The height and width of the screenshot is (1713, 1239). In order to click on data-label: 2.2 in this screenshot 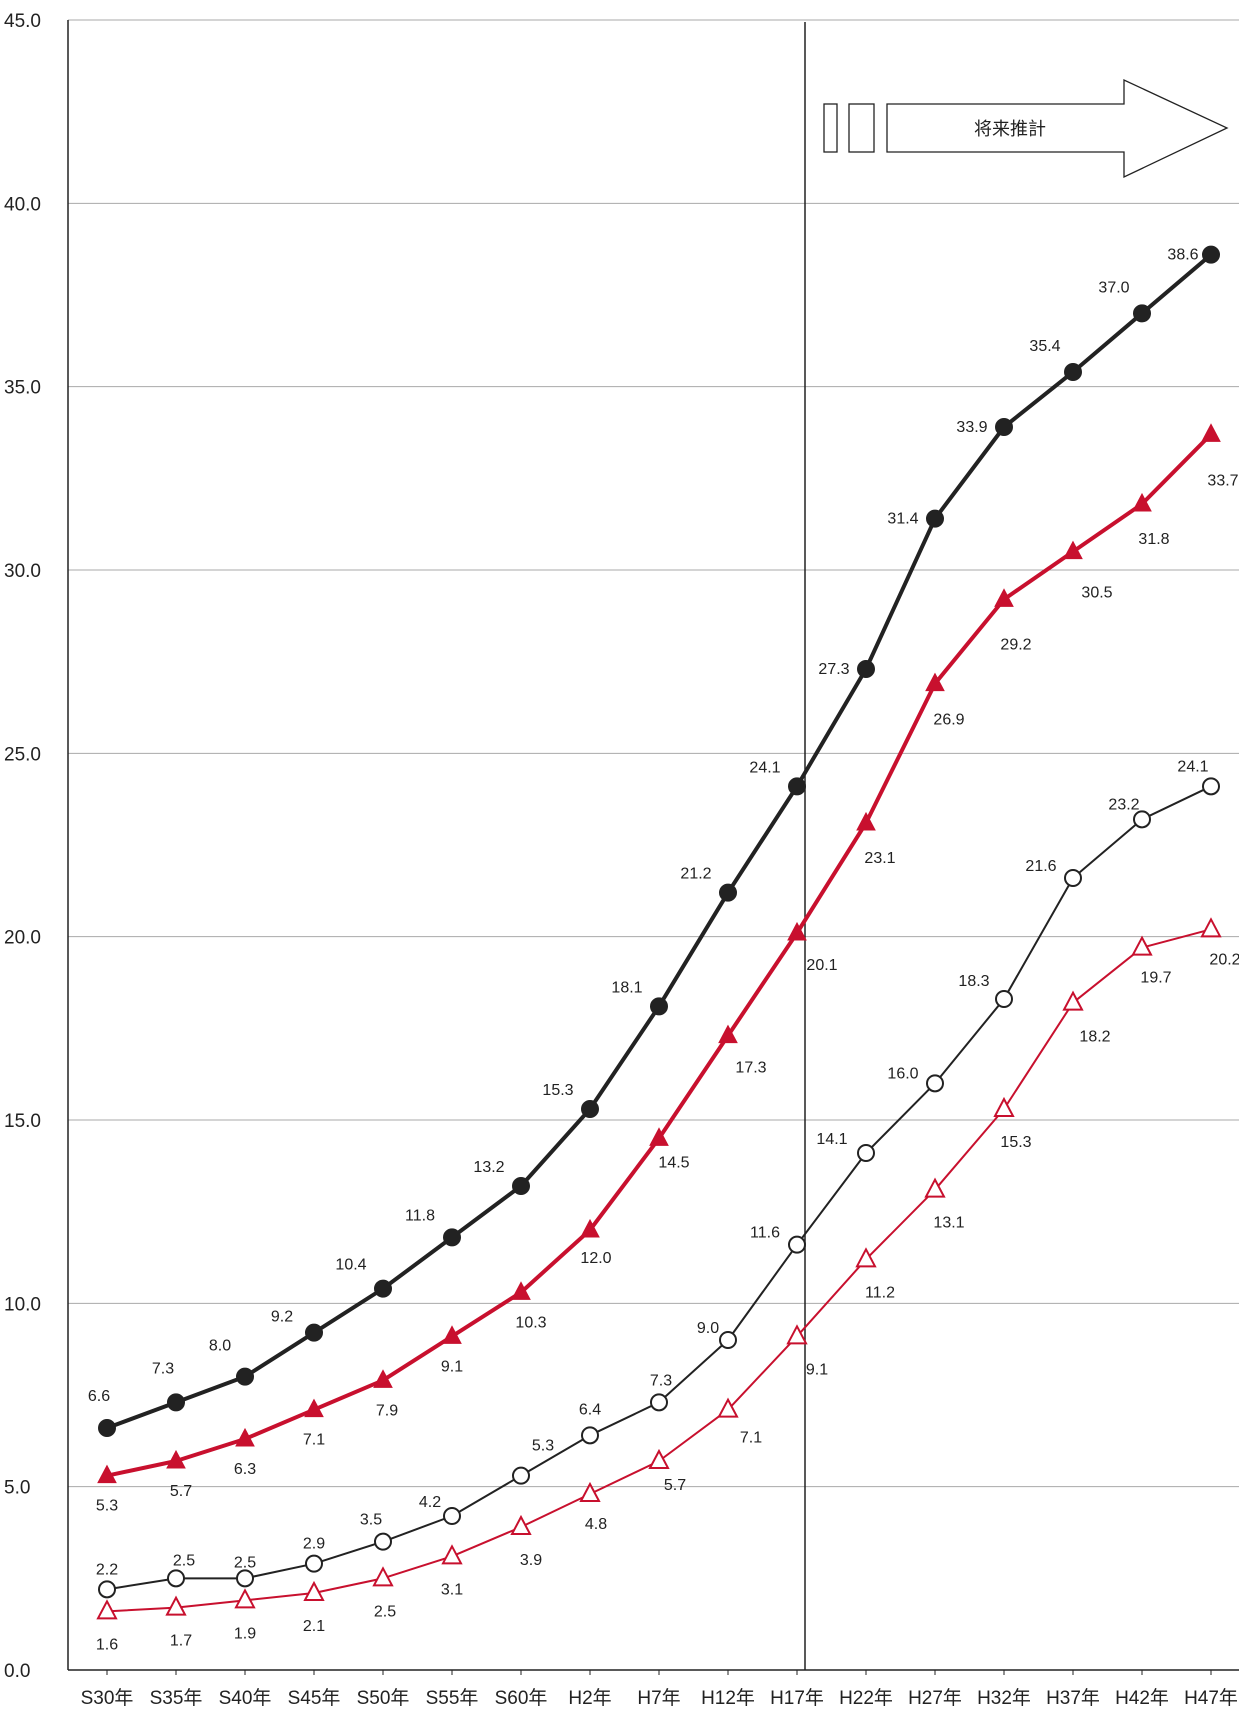, I will do `click(107, 1569)`.